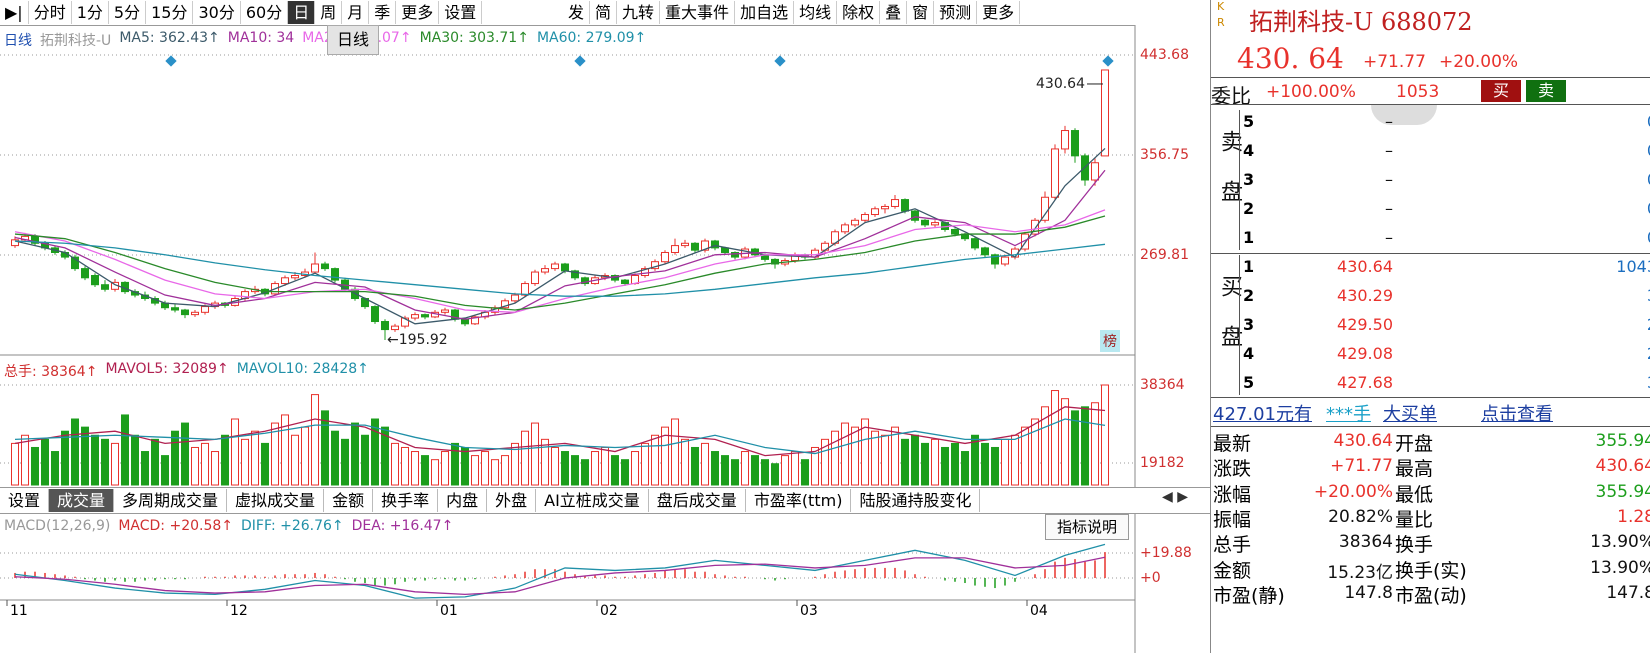 Image resolution: width=1650 pixels, height=653 pixels. I want to click on tab-nav: ◀ ▶, so click(1175, 497).